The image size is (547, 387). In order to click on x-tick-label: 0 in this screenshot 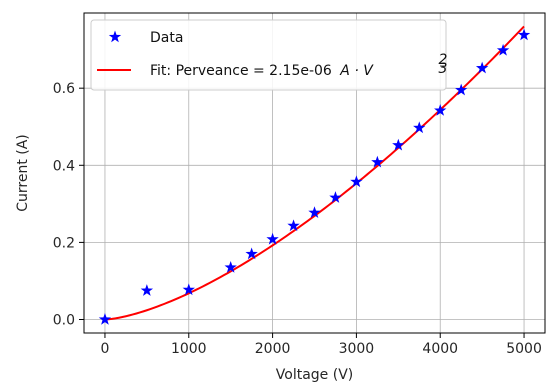, I will do `click(104, 349)`.